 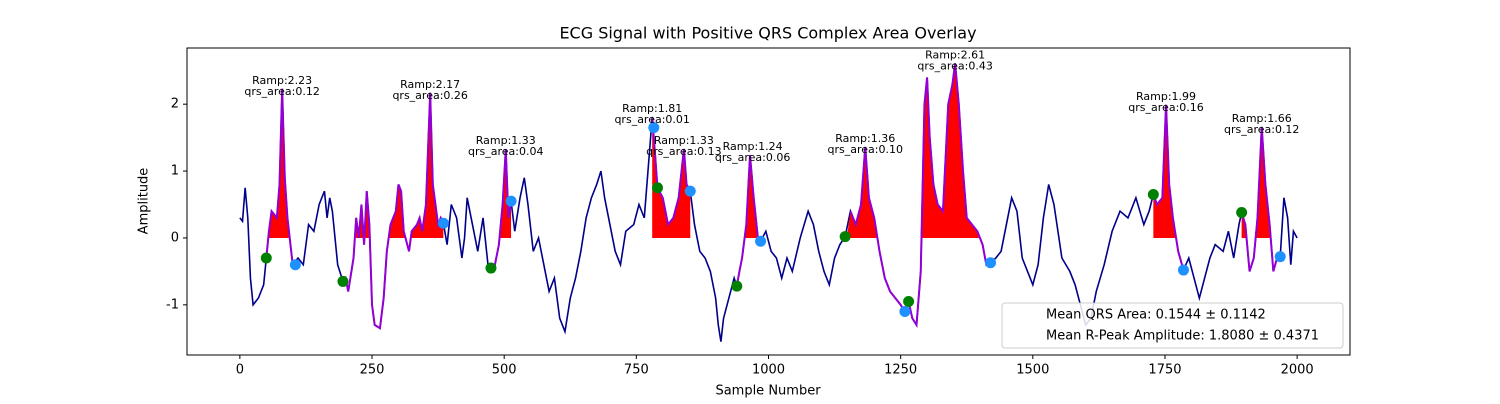 What do you see at coordinates (372, 370) in the screenshot?
I see `x-tick-label: 250` at bounding box center [372, 370].